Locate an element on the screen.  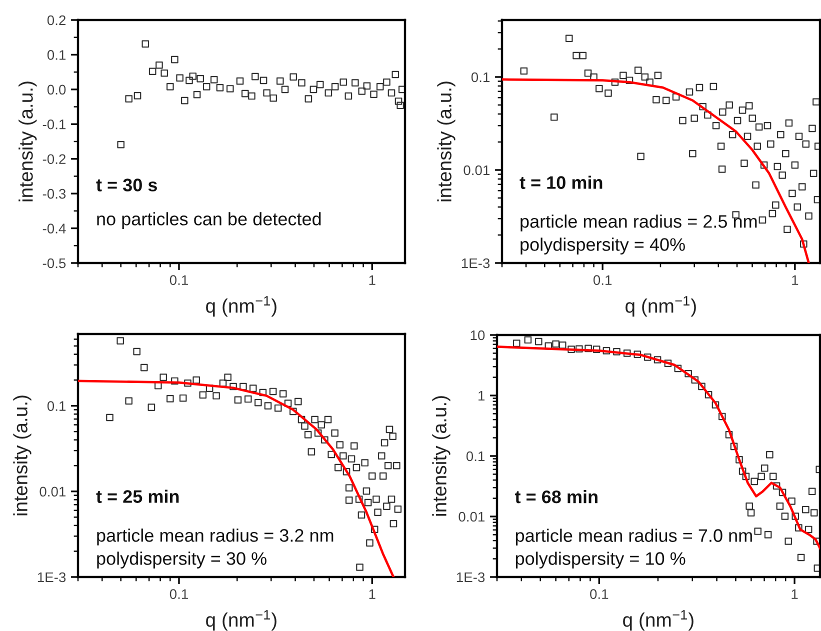
annotation: polydispersity = 10 % is located at coordinates (601, 560).